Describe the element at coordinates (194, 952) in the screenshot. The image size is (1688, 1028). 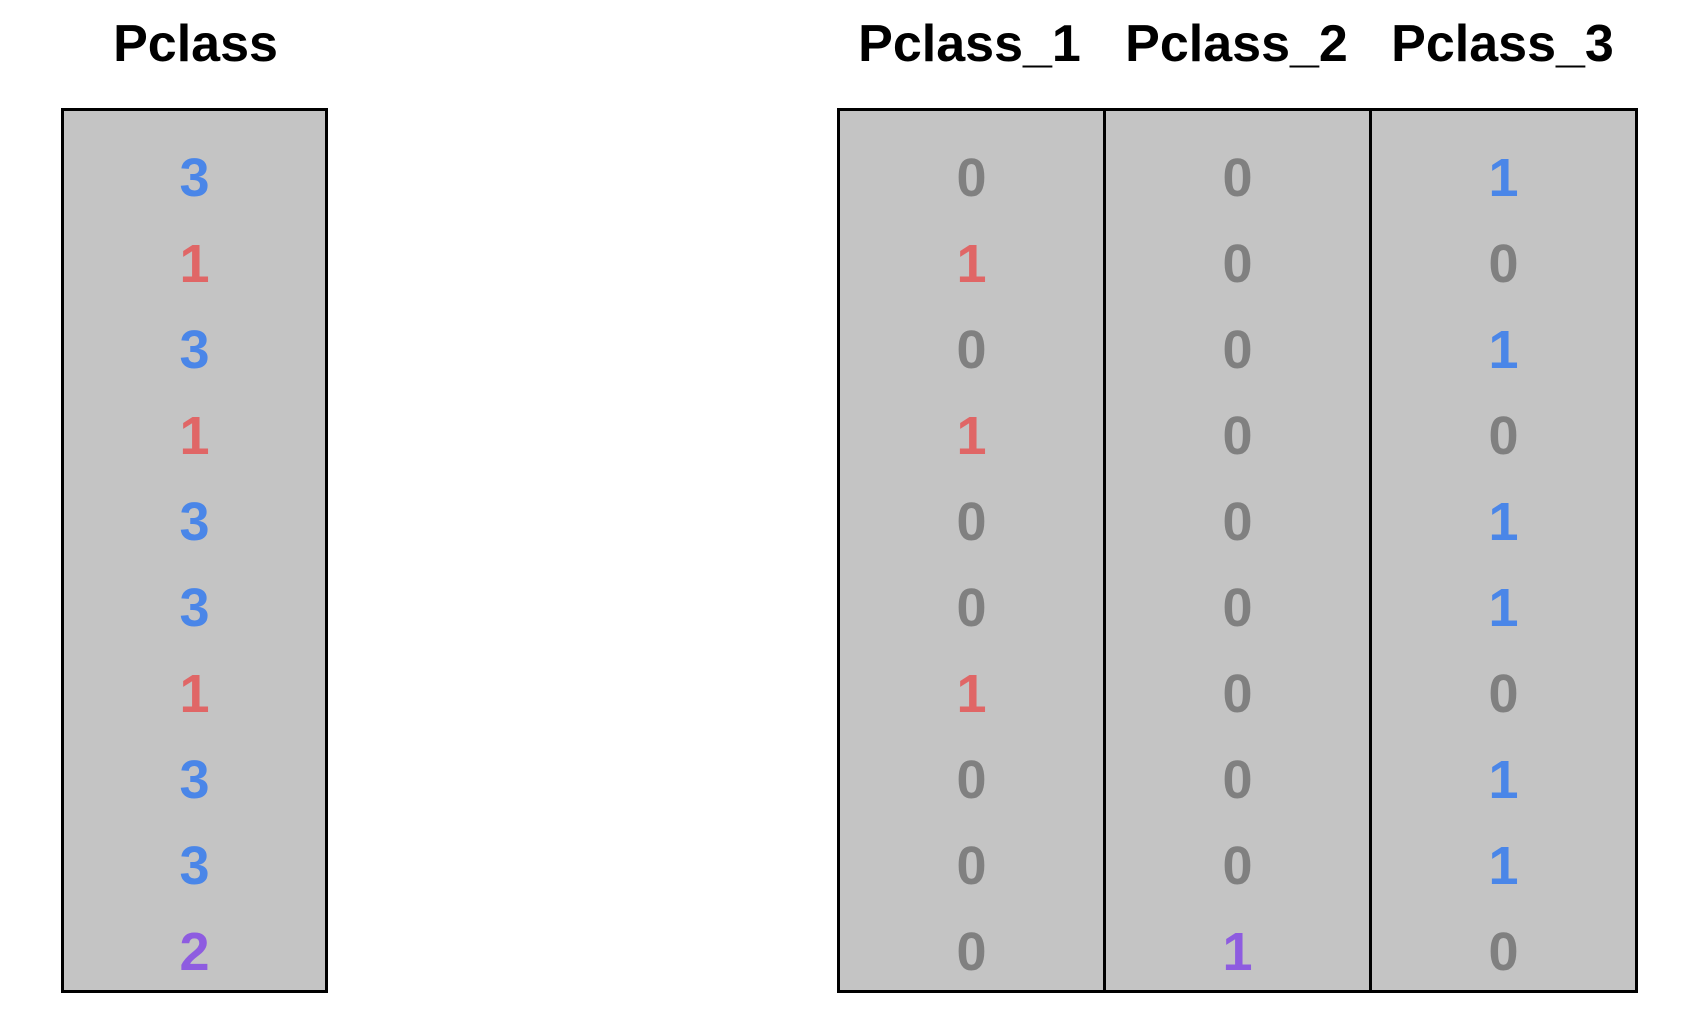
I see `pclass-cell: 2` at that location.